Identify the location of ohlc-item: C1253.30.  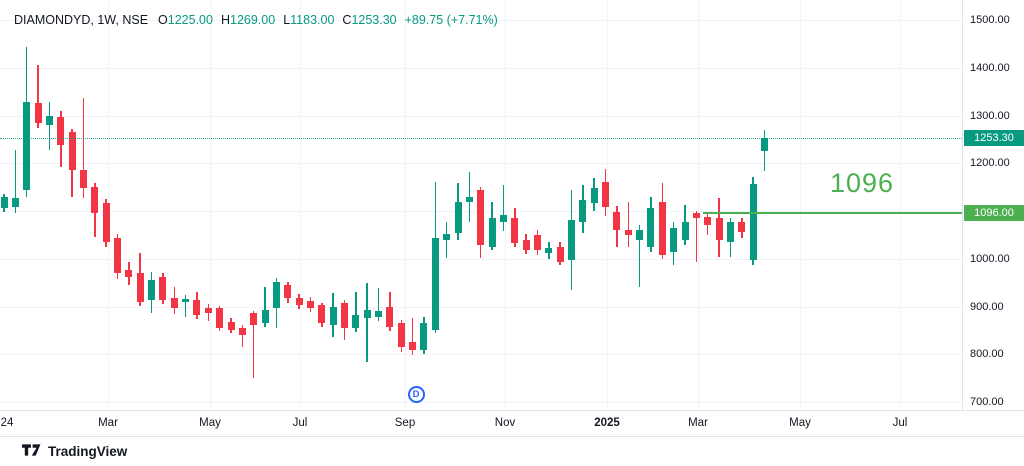
(369, 20).